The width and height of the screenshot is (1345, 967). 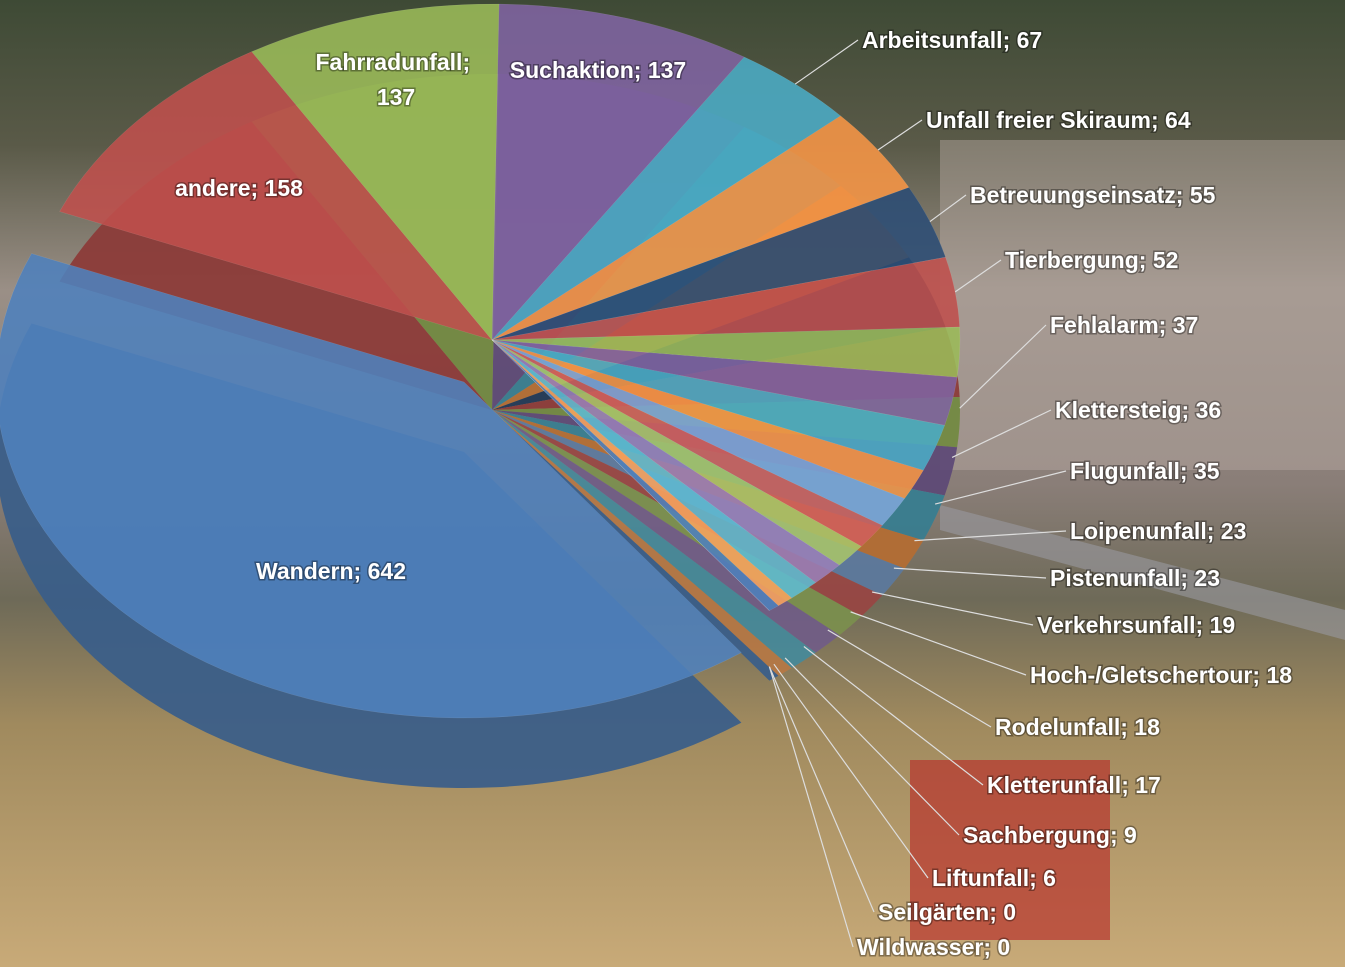 I want to click on label-value: 137, so click(x=396, y=97).